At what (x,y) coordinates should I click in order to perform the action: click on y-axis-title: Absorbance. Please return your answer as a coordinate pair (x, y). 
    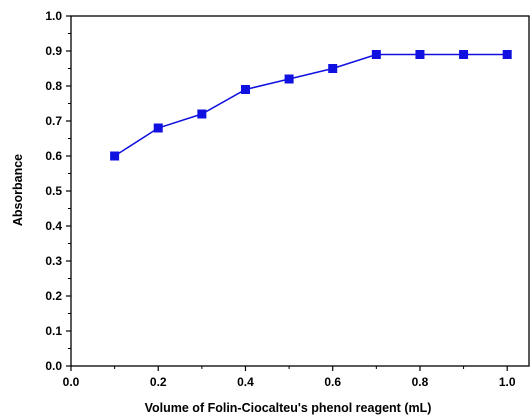
    Looking at the image, I should click on (18, 190).